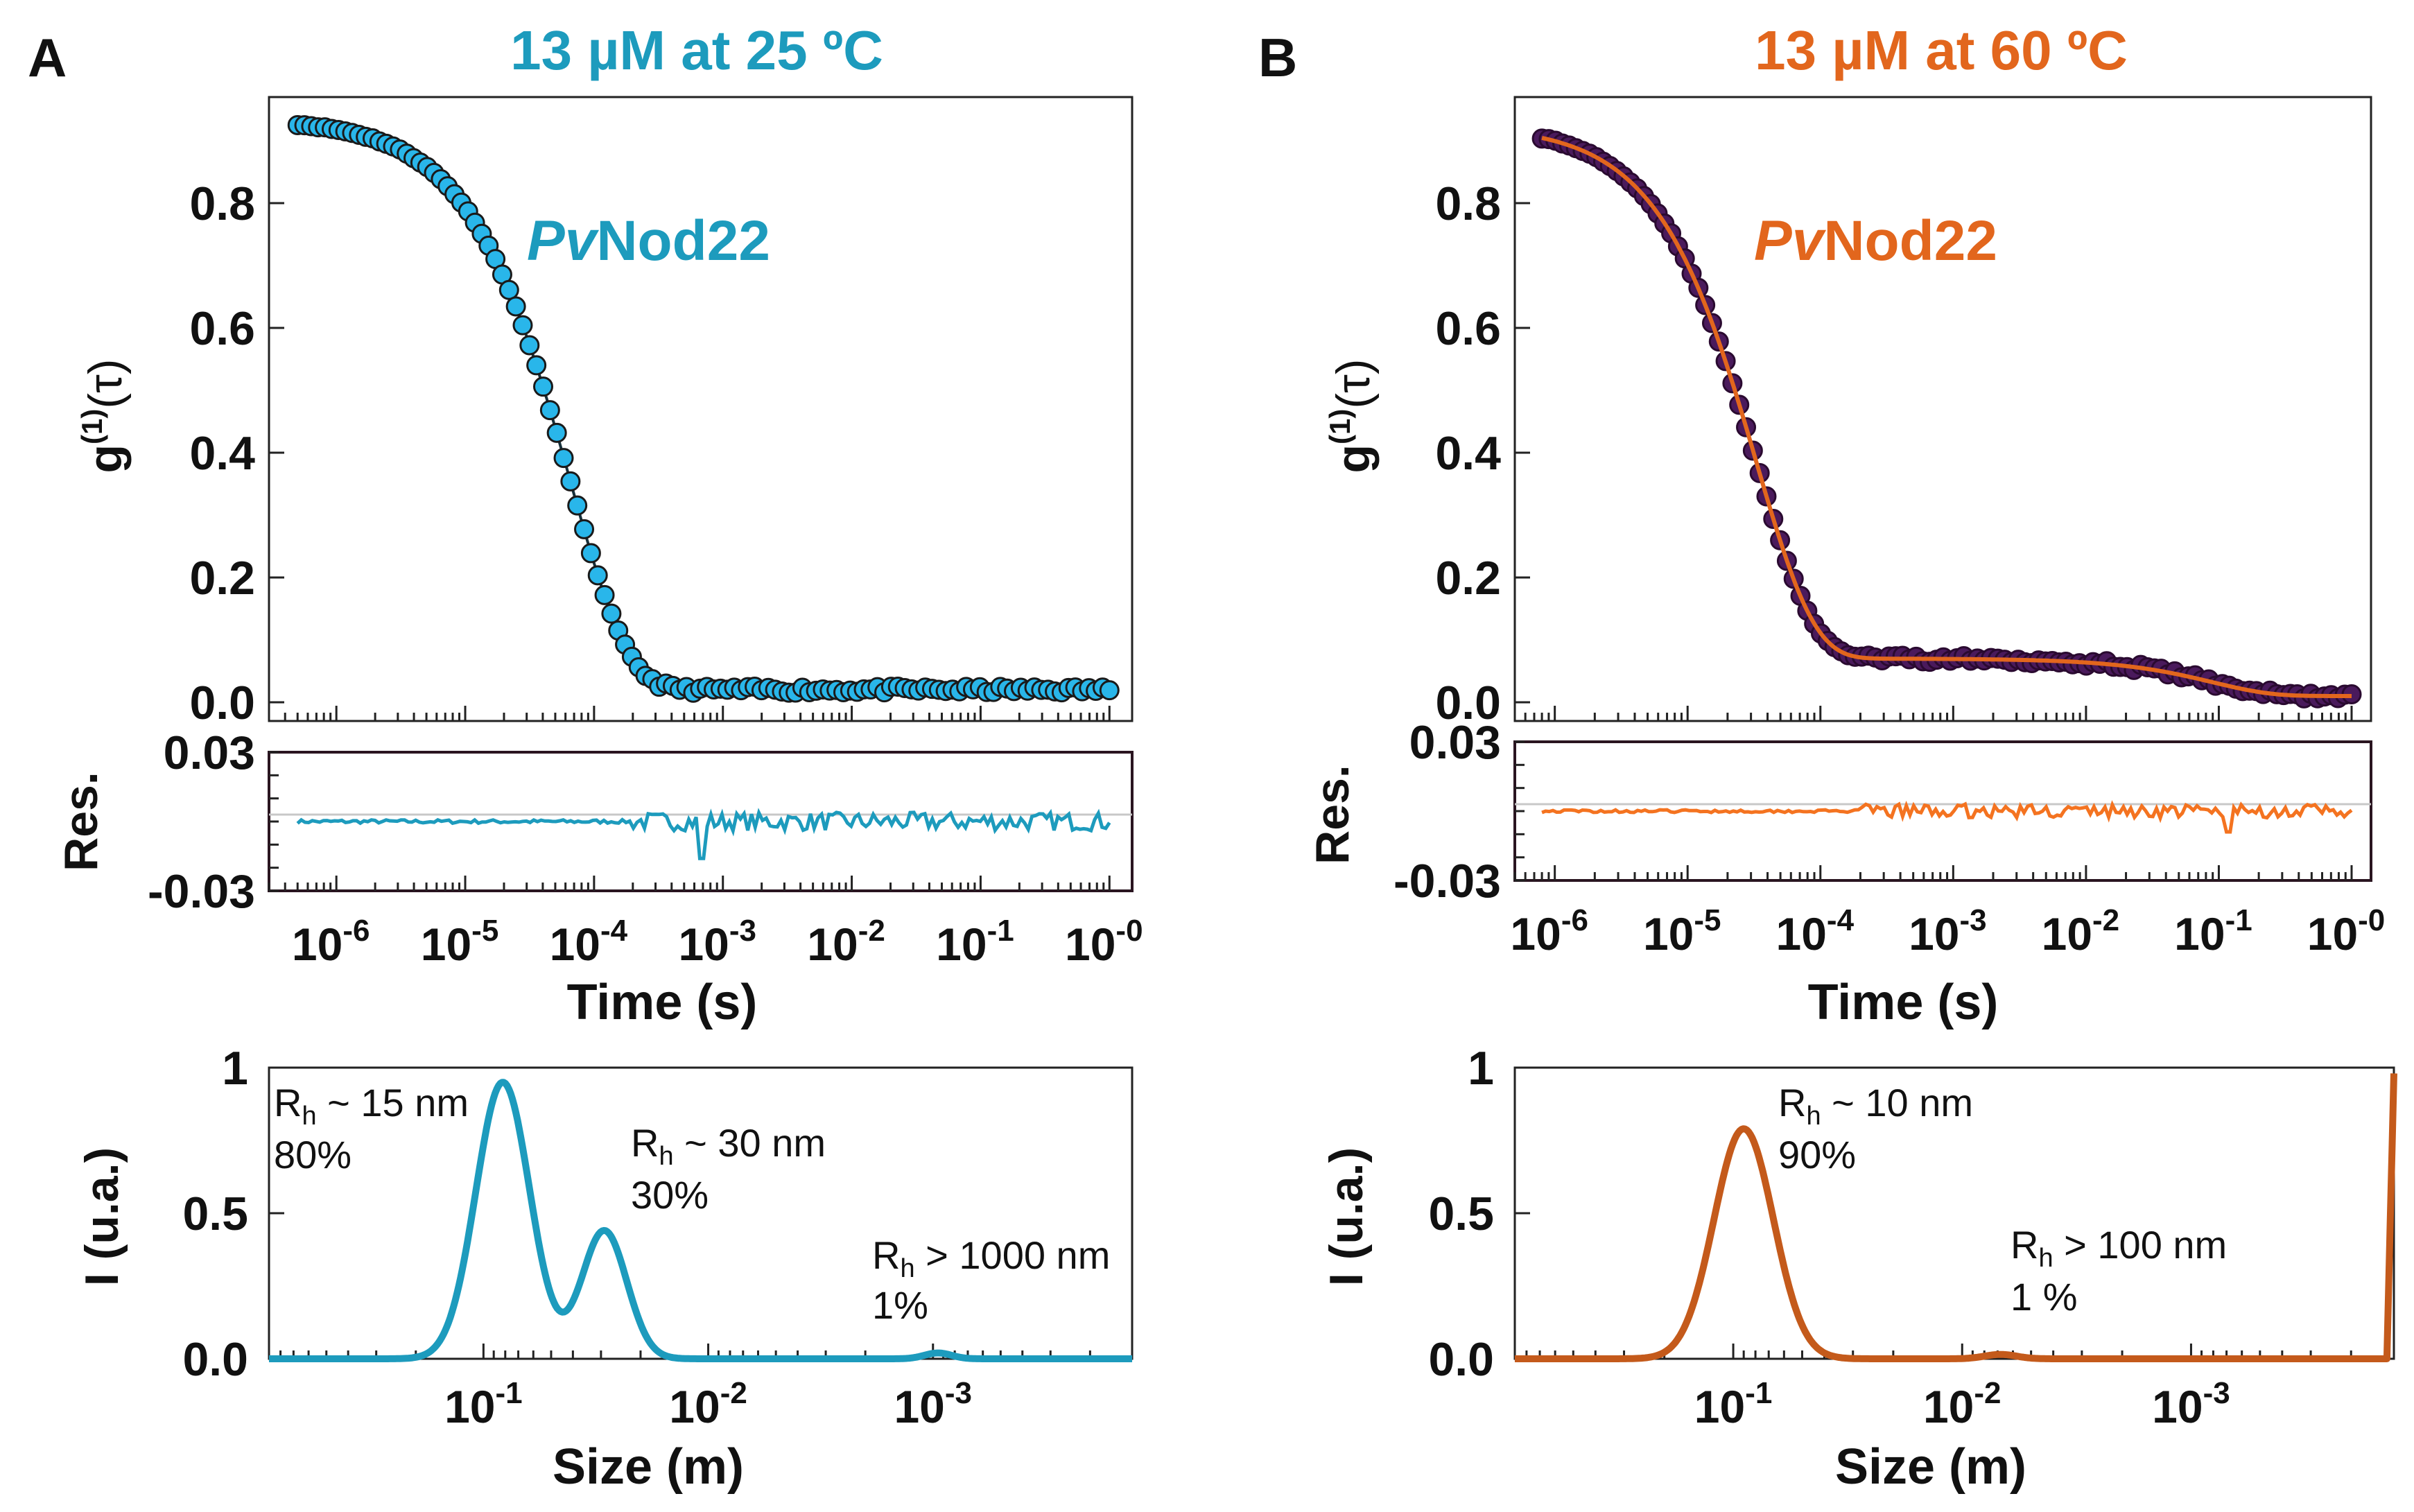 The height and width of the screenshot is (1512, 2414). What do you see at coordinates (1455, 742) in the screenshot?
I see `b2-ytick-label: 0.03` at bounding box center [1455, 742].